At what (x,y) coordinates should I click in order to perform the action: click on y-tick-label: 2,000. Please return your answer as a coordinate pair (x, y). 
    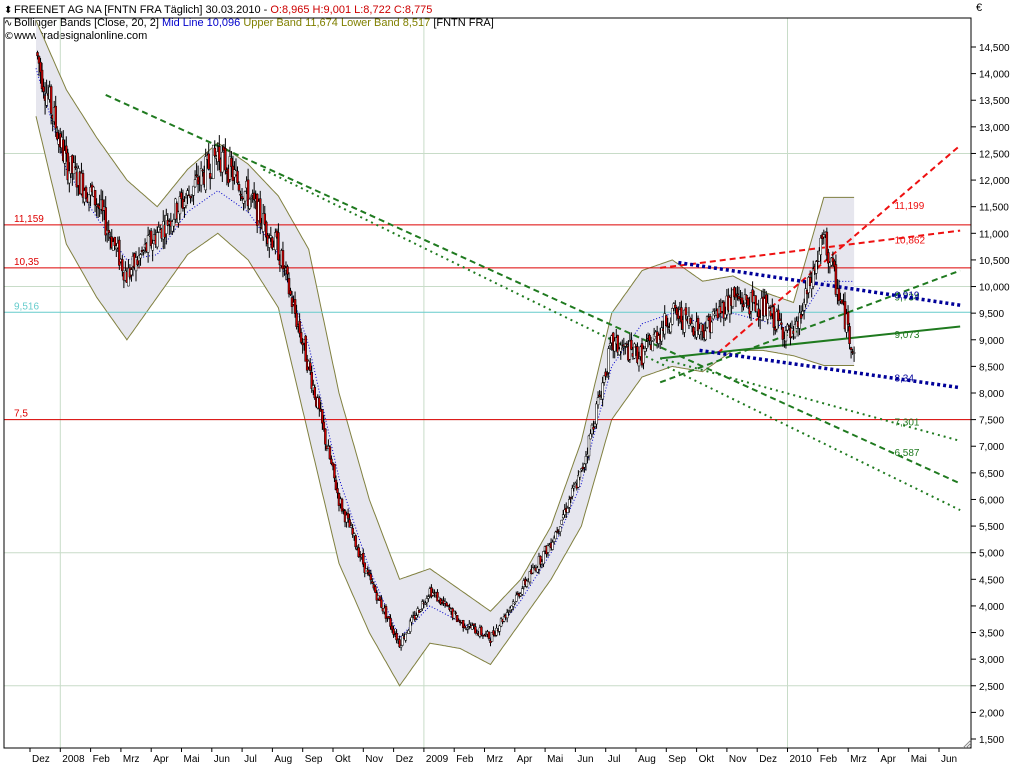
    Looking at the image, I should click on (991, 713).